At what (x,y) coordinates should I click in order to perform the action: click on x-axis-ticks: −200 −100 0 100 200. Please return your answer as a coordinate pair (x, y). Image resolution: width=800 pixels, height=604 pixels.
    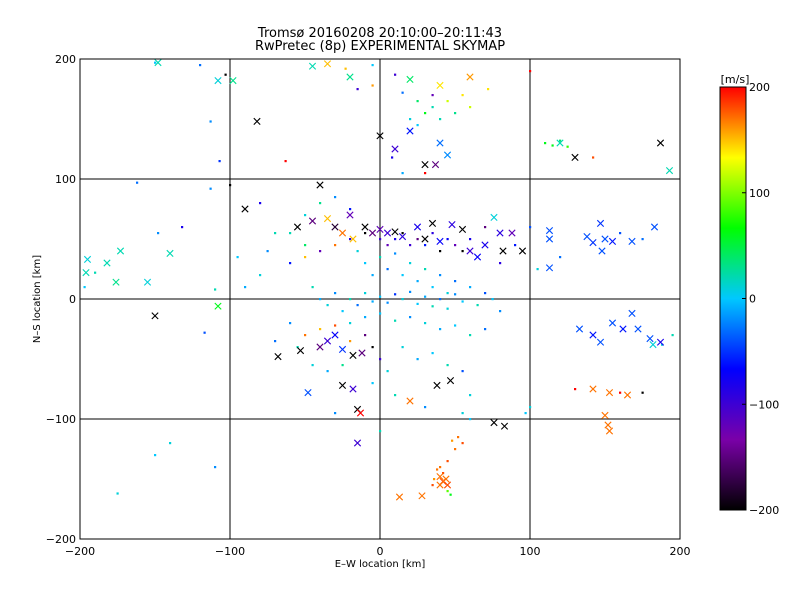
    Looking at the image, I should click on (378, 545).